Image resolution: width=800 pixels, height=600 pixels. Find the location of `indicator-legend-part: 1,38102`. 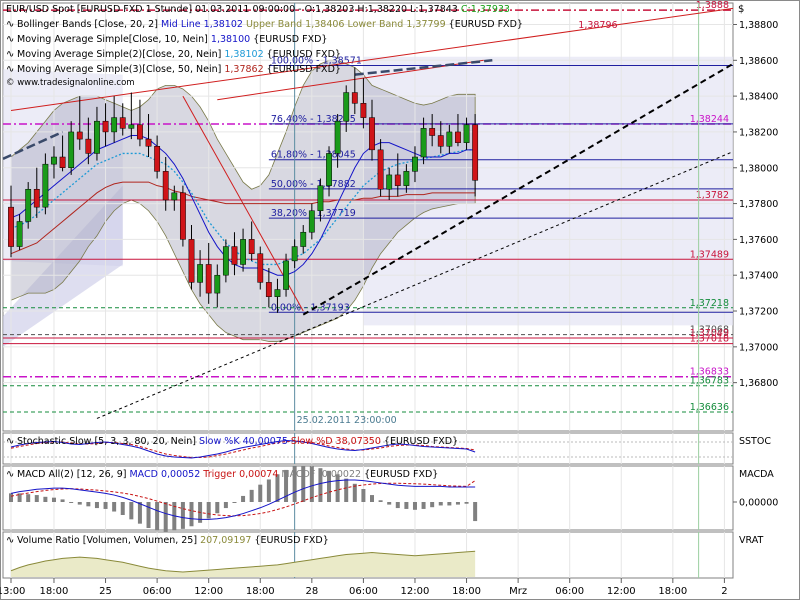

indicator-legend-part: 1,38102 is located at coordinates (245, 54).